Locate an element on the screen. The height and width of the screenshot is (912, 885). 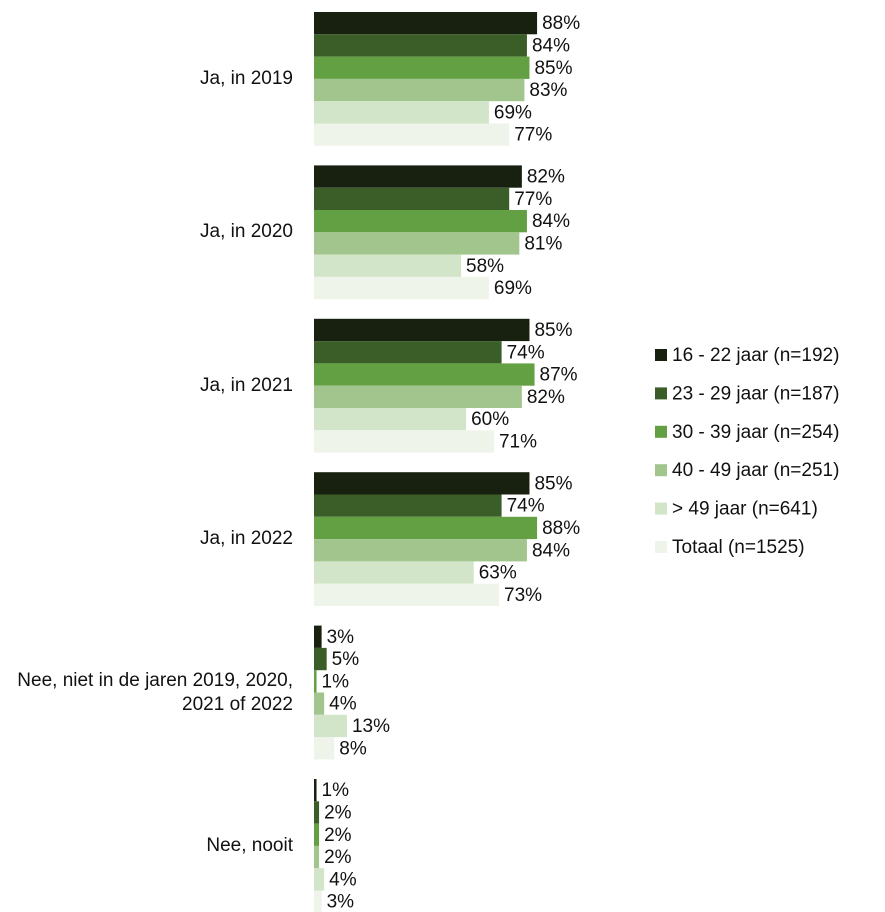
value-label: 58% is located at coordinates (485, 266).